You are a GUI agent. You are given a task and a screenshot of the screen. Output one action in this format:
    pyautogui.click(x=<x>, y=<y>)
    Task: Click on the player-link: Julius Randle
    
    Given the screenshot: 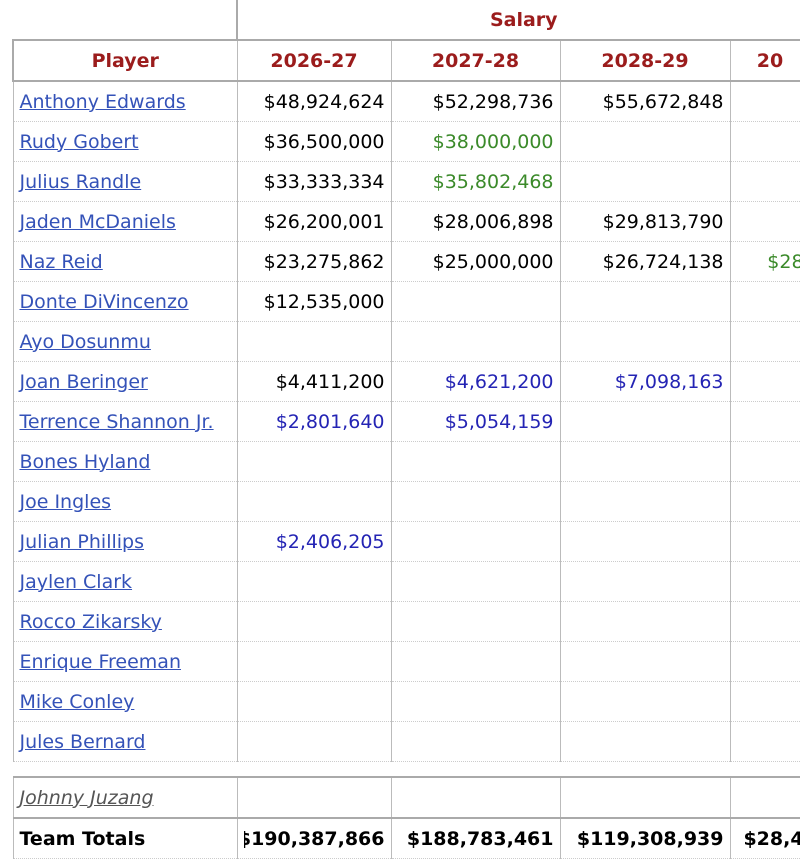 What is the action you would take?
    pyautogui.click(x=80, y=181)
    